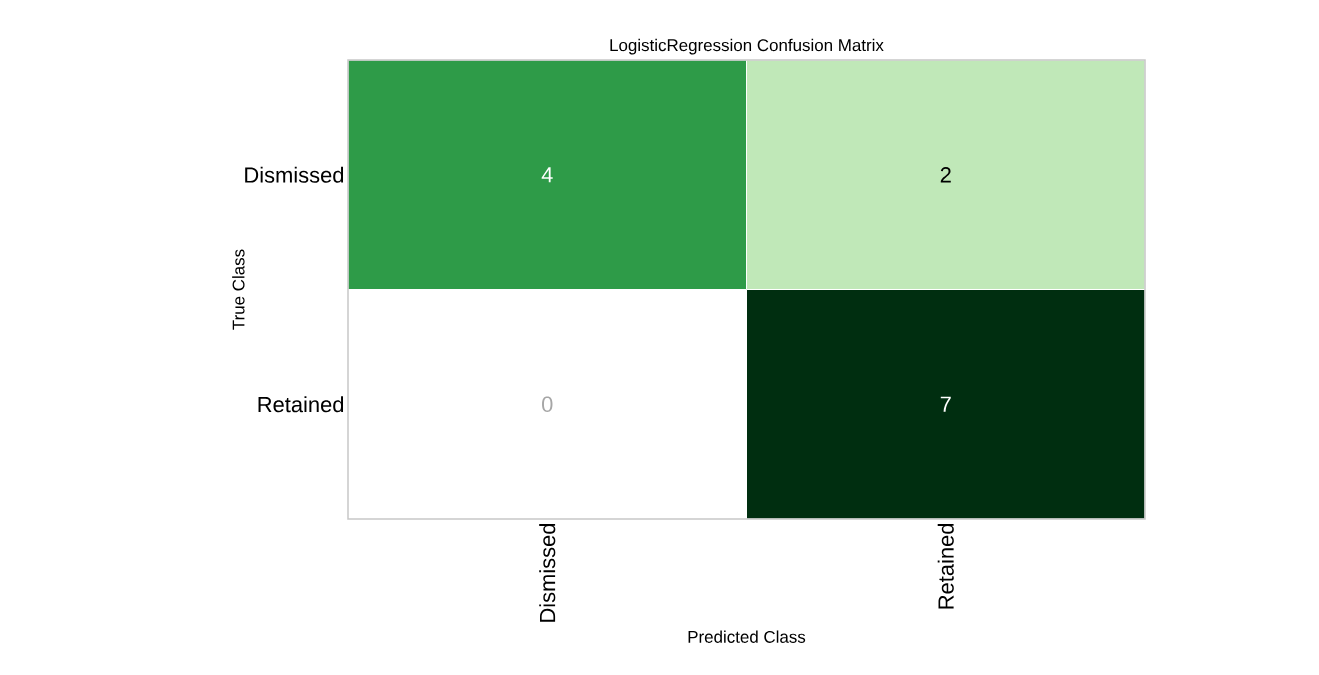 Image resolution: width=1319 pixels, height=675 pixels. Describe the element at coordinates (547, 404) in the screenshot. I see `data-label: 0` at that location.